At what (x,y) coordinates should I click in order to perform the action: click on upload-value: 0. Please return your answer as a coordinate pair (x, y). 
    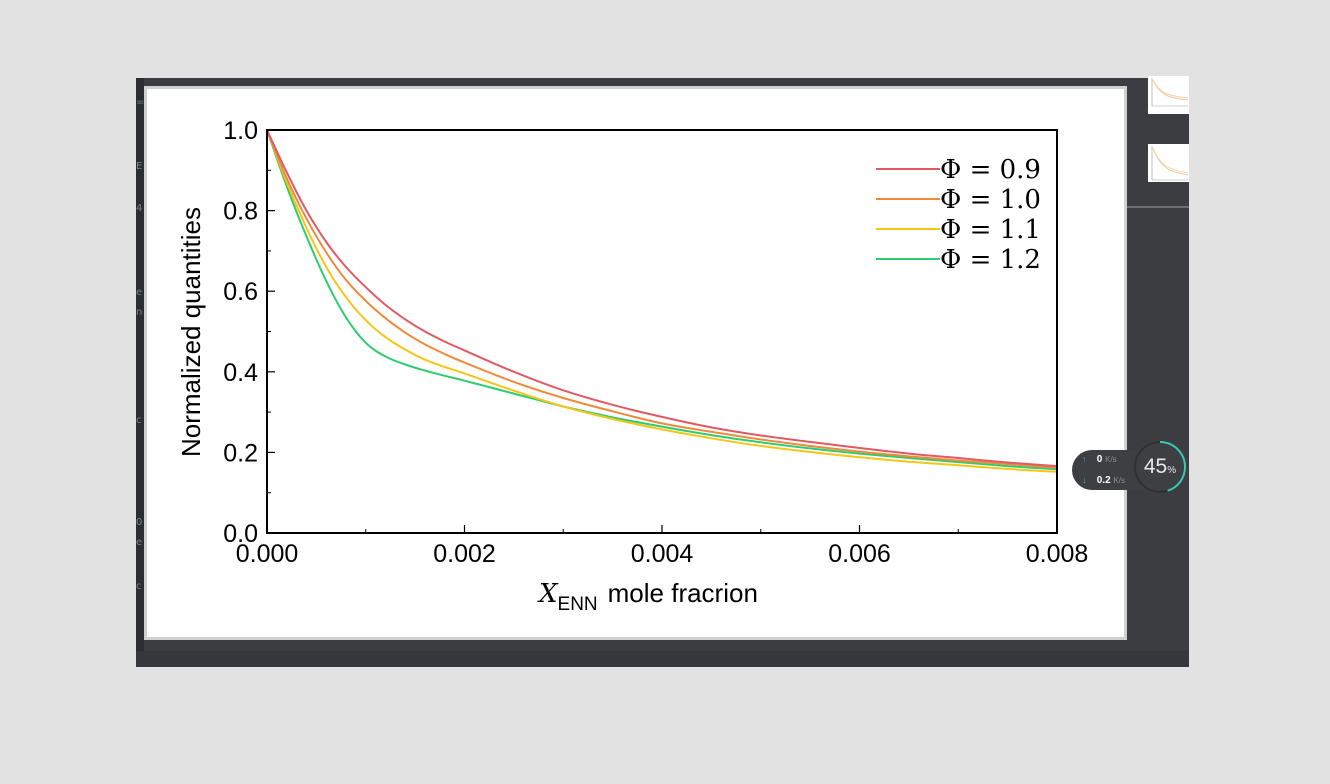
    Looking at the image, I should click on (1099, 459).